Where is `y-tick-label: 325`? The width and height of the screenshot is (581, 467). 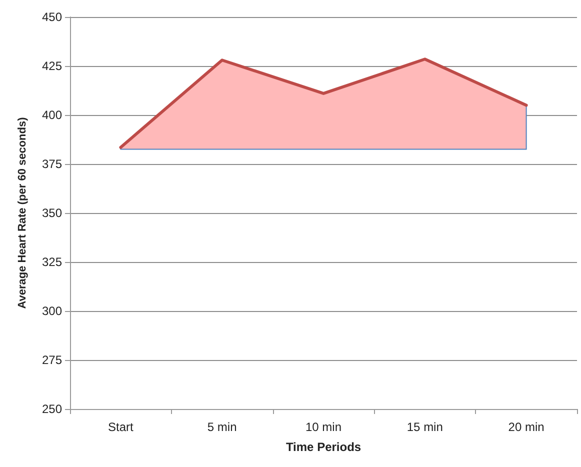
y-tick-label: 325 is located at coordinates (52, 262).